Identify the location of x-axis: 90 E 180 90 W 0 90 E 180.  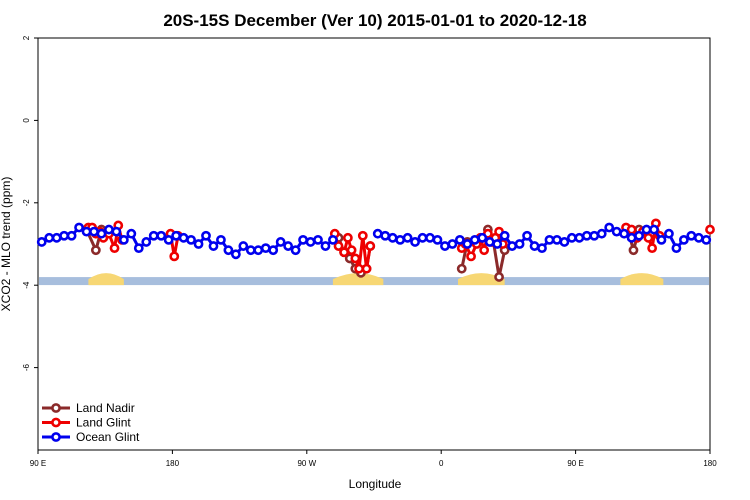
(373, 459).